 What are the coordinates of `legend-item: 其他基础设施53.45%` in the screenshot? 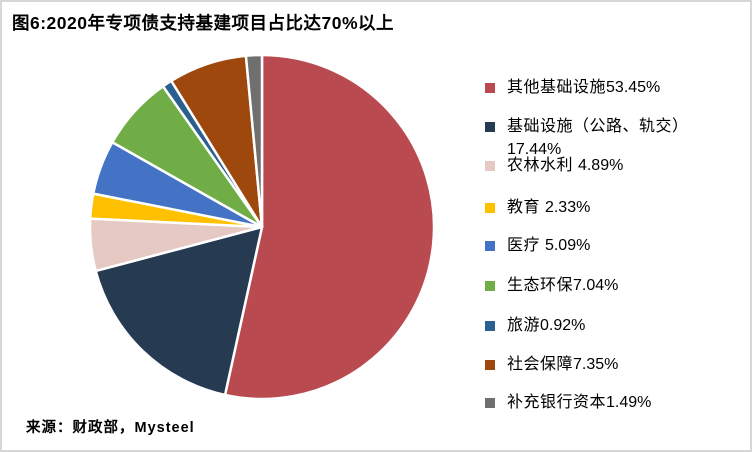 It's located at (616, 87).